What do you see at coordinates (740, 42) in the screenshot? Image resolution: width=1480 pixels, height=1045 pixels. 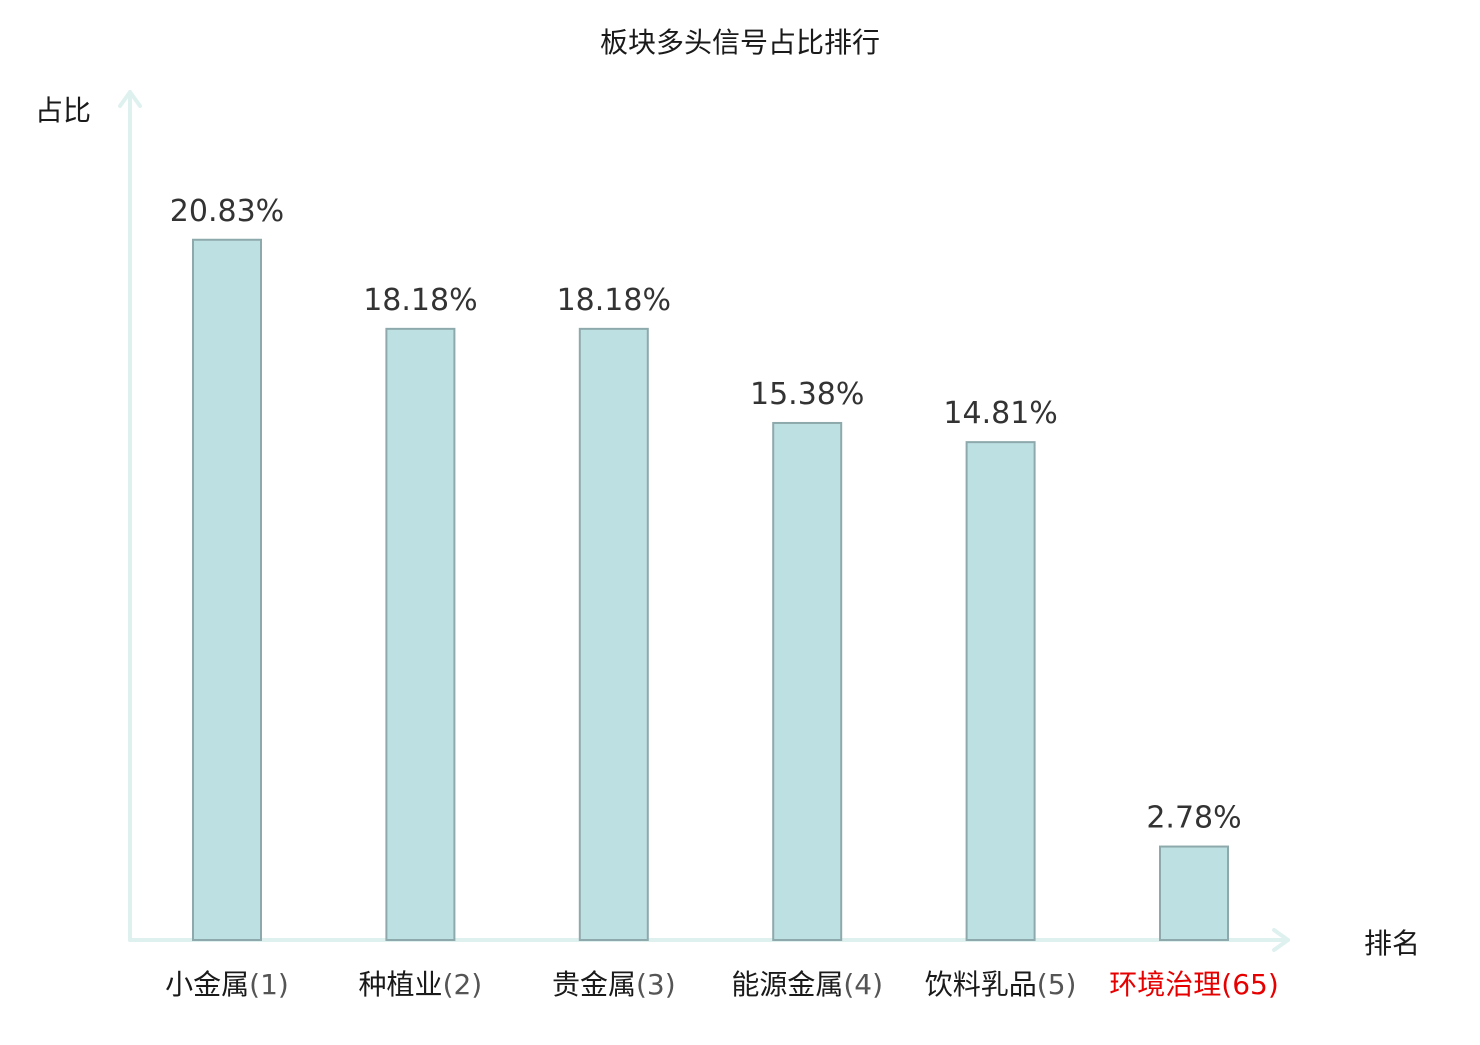 I see `chart-title: 板块多头信号占比排行` at bounding box center [740, 42].